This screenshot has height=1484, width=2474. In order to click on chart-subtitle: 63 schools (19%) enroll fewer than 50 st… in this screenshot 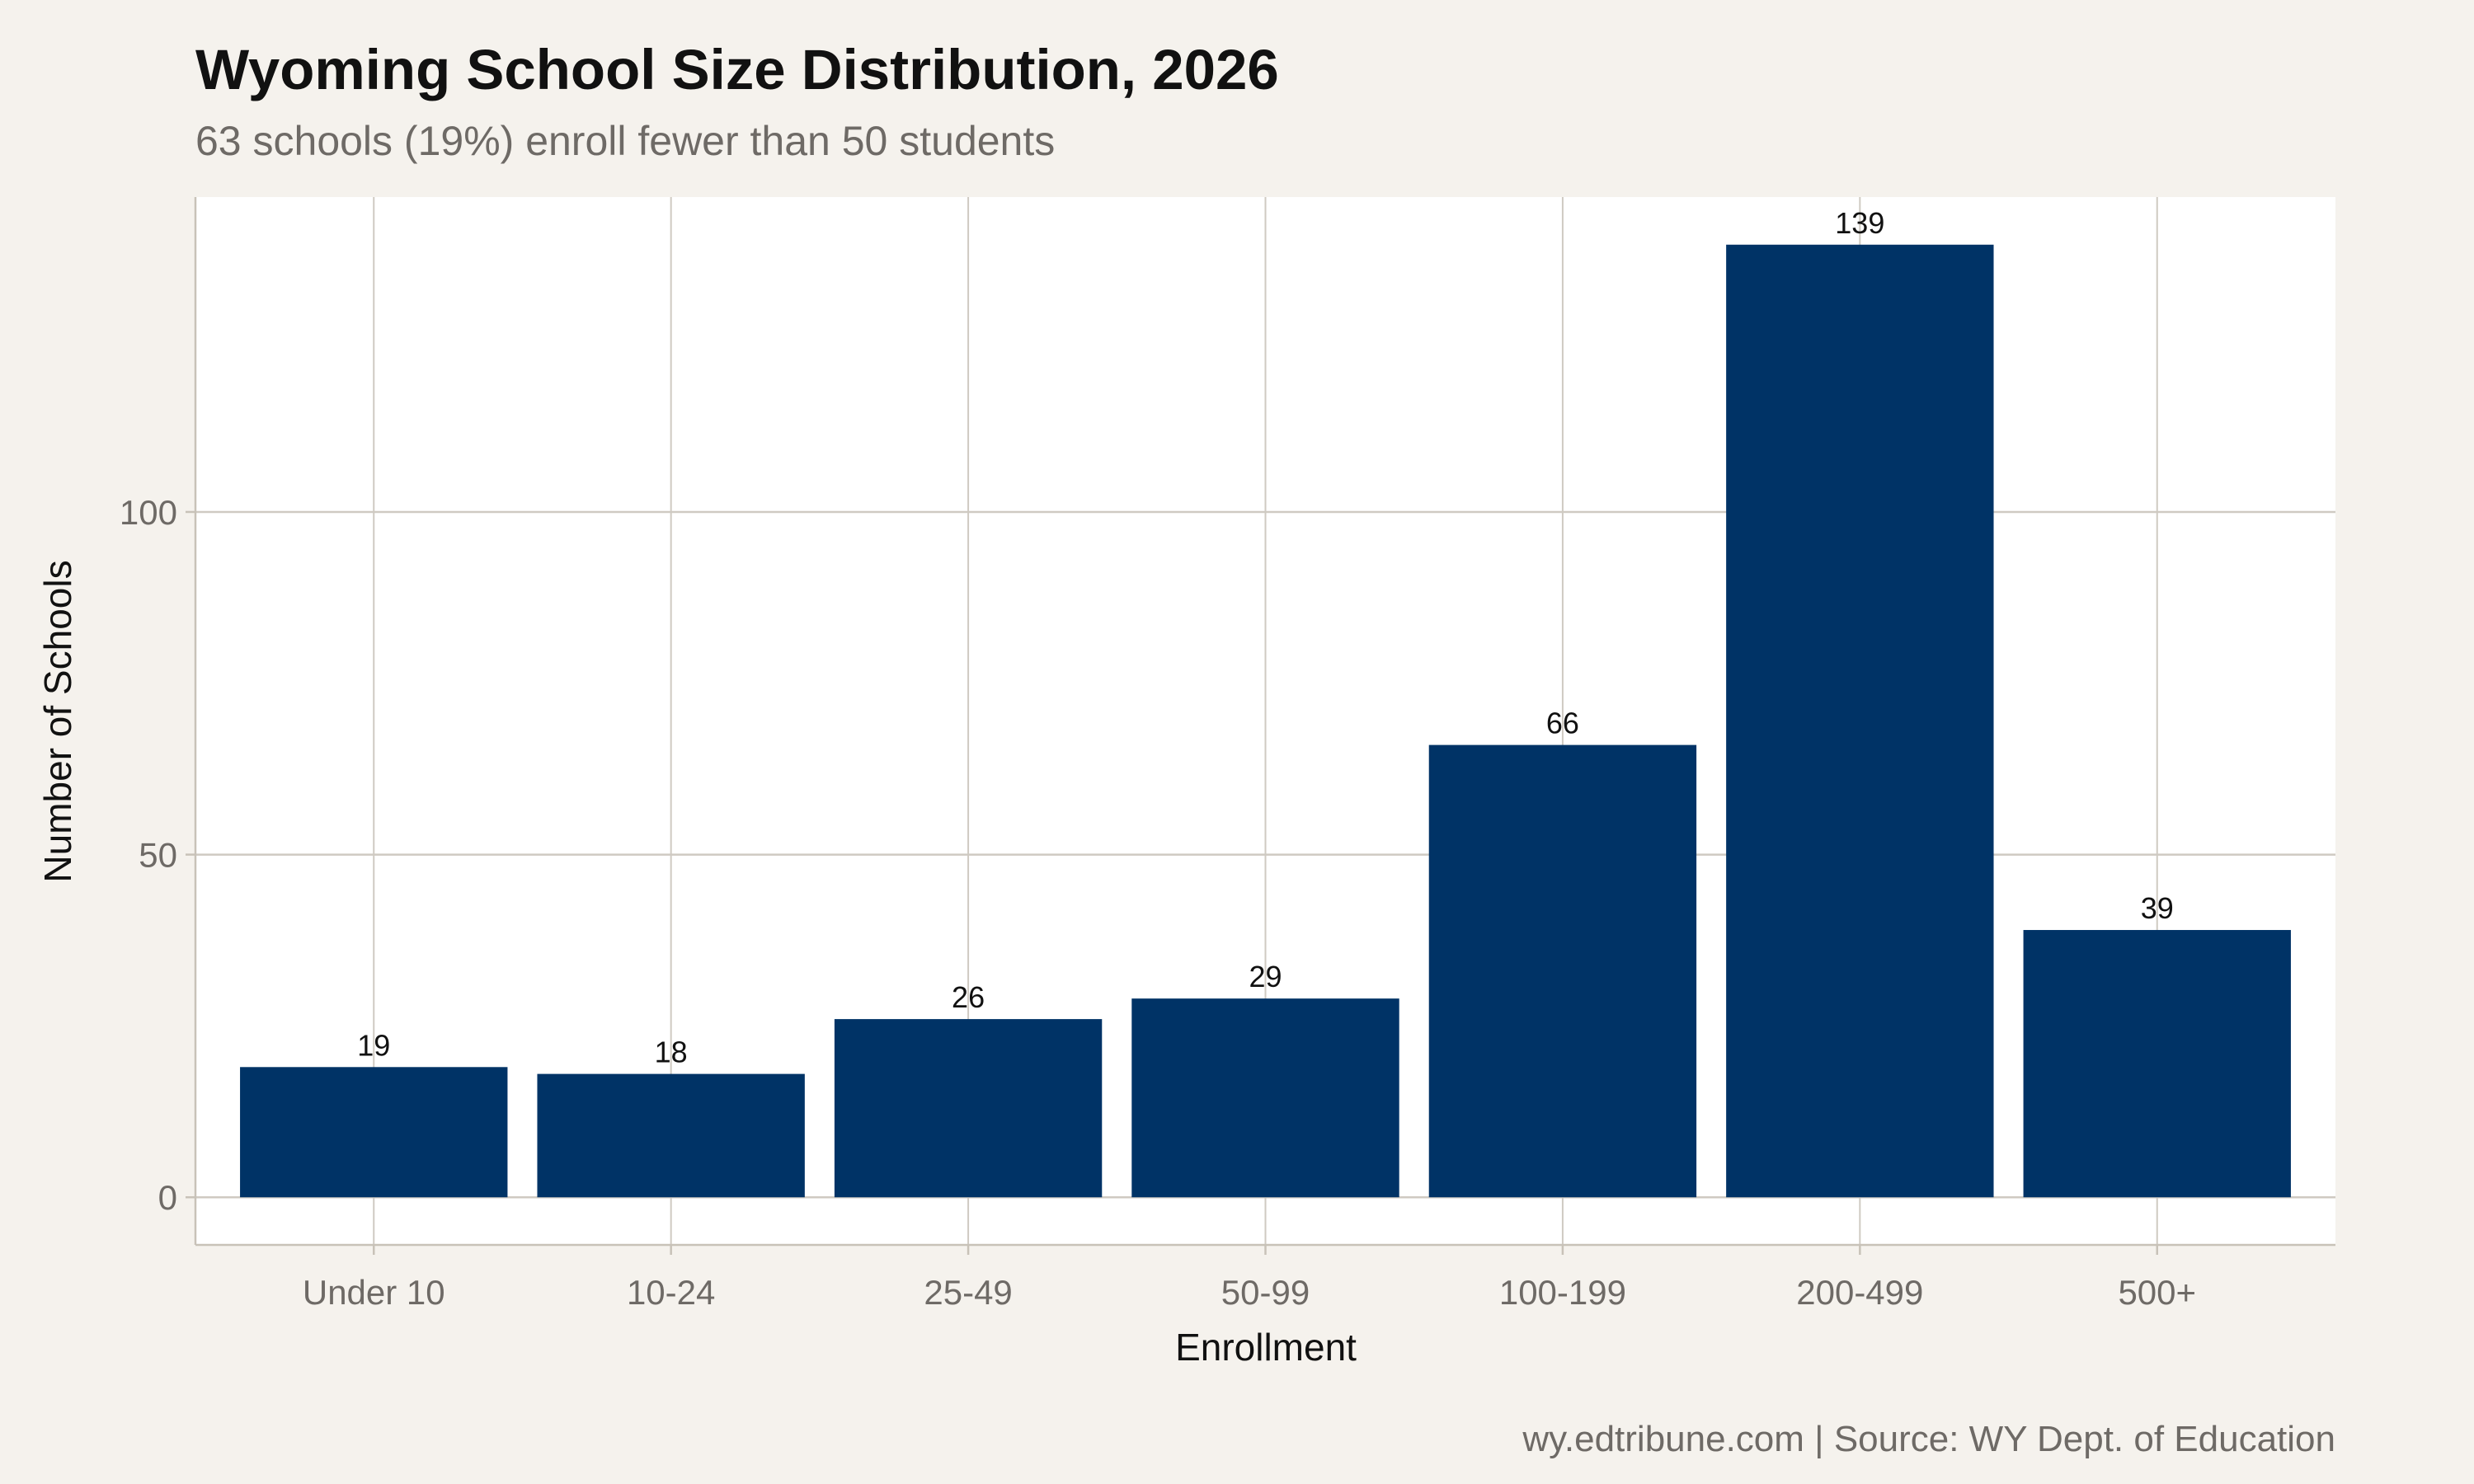, I will do `click(625, 141)`.